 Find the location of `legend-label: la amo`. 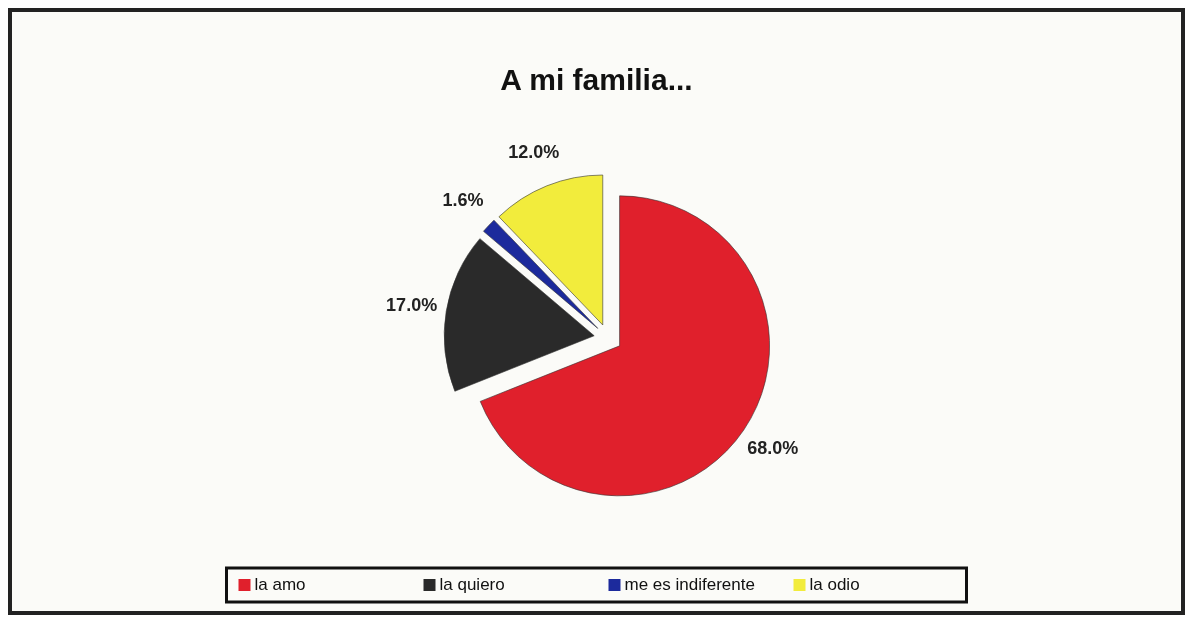

legend-label: la amo is located at coordinates (280, 584).